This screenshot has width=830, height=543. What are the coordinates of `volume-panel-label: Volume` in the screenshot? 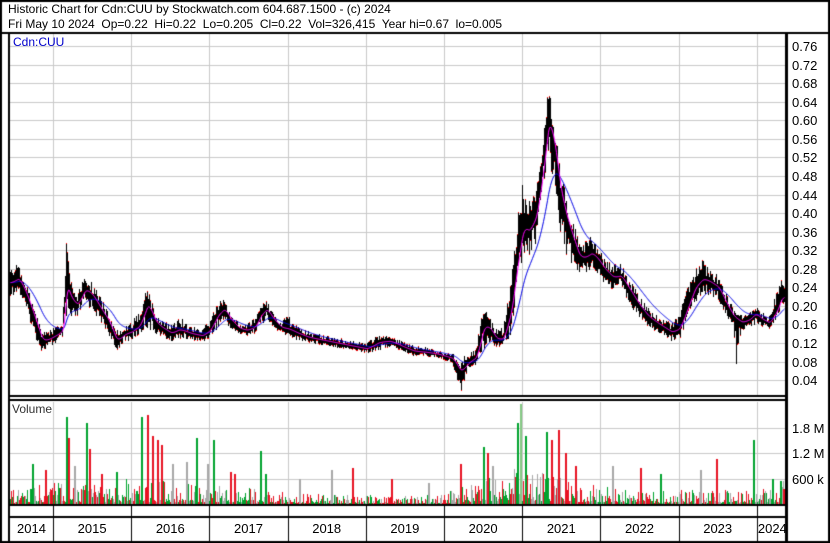 It's located at (32, 409).